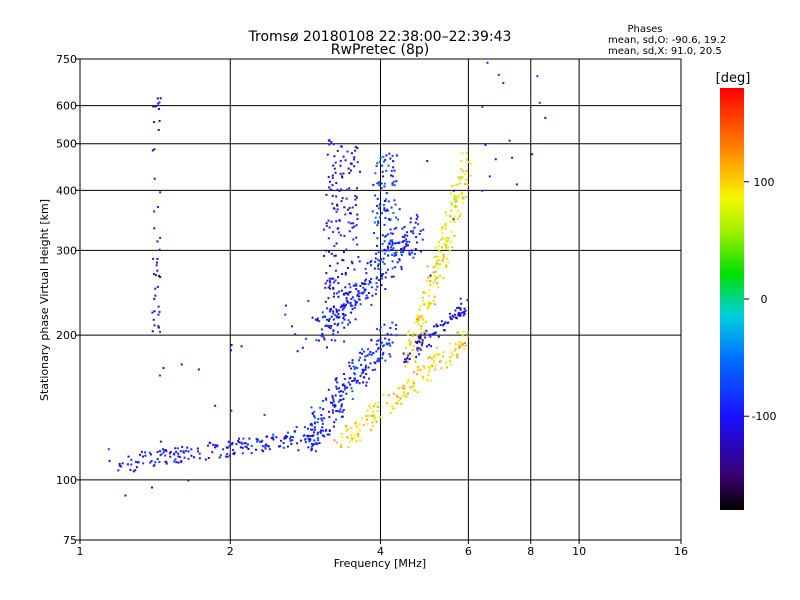 The width and height of the screenshot is (800, 600). Describe the element at coordinates (760, 299) in the screenshot. I see `colorbar-ticks: 100 0 -100` at that location.